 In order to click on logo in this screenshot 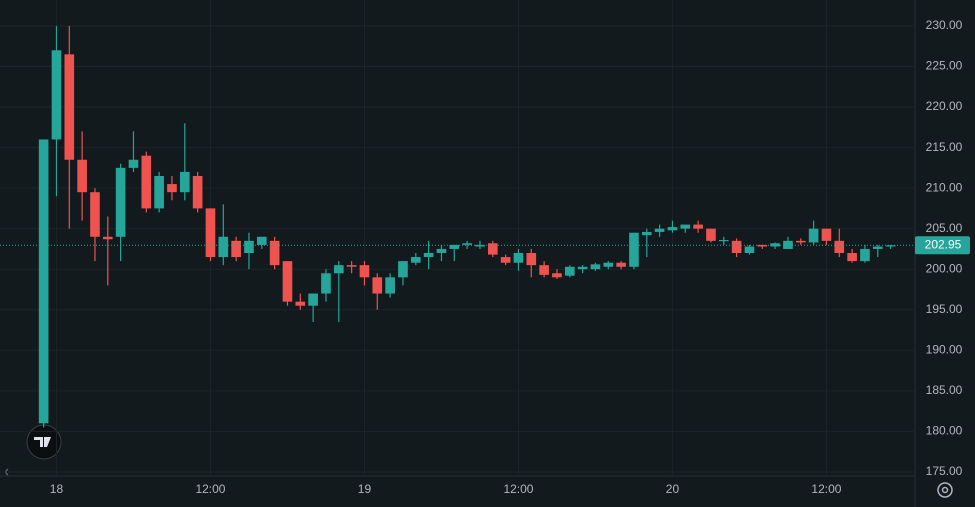, I will do `click(44, 442)`.